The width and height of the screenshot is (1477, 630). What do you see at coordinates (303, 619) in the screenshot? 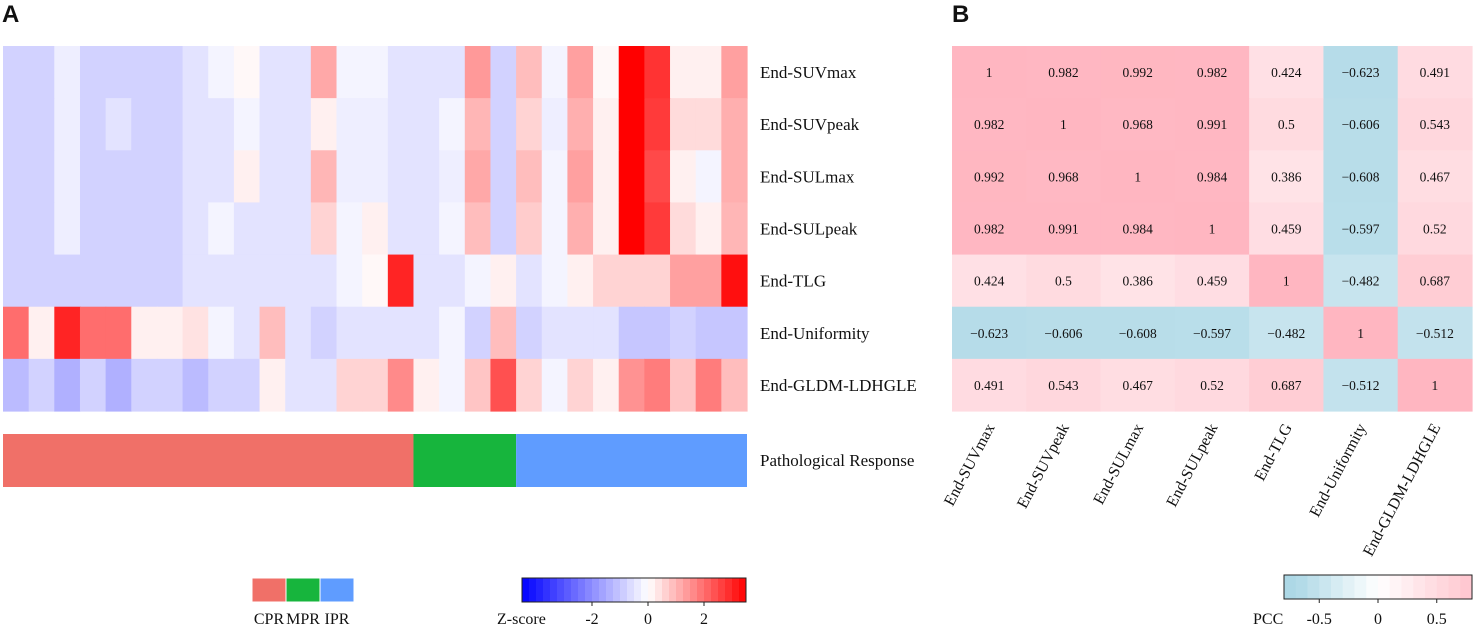
I see `response-legend-label: MPR` at bounding box center [303, 619].